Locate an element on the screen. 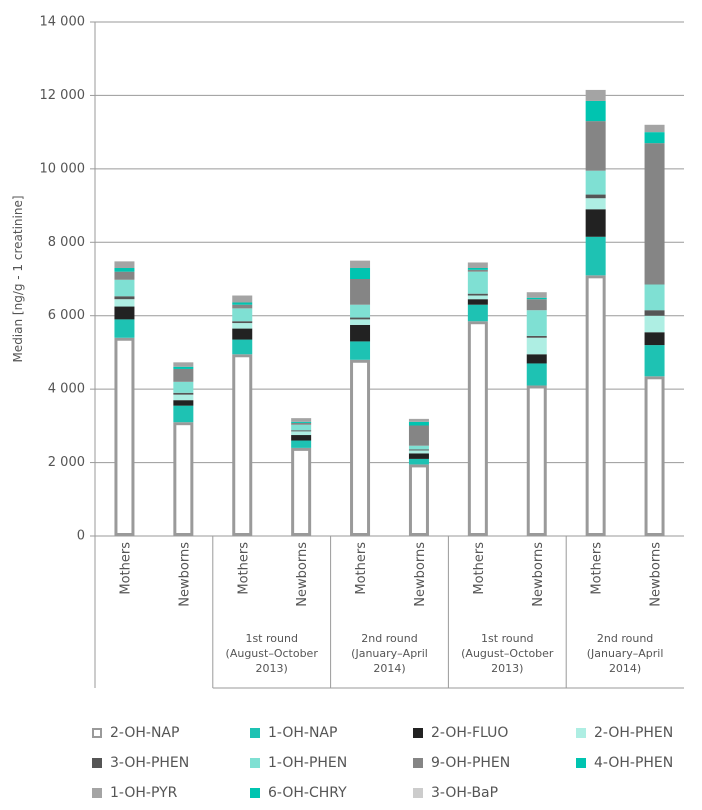 Image resolution: width=702 pixels, height=810 pixels. legend-item: 1-OH-PHEN is located at coordinates (331, 763).